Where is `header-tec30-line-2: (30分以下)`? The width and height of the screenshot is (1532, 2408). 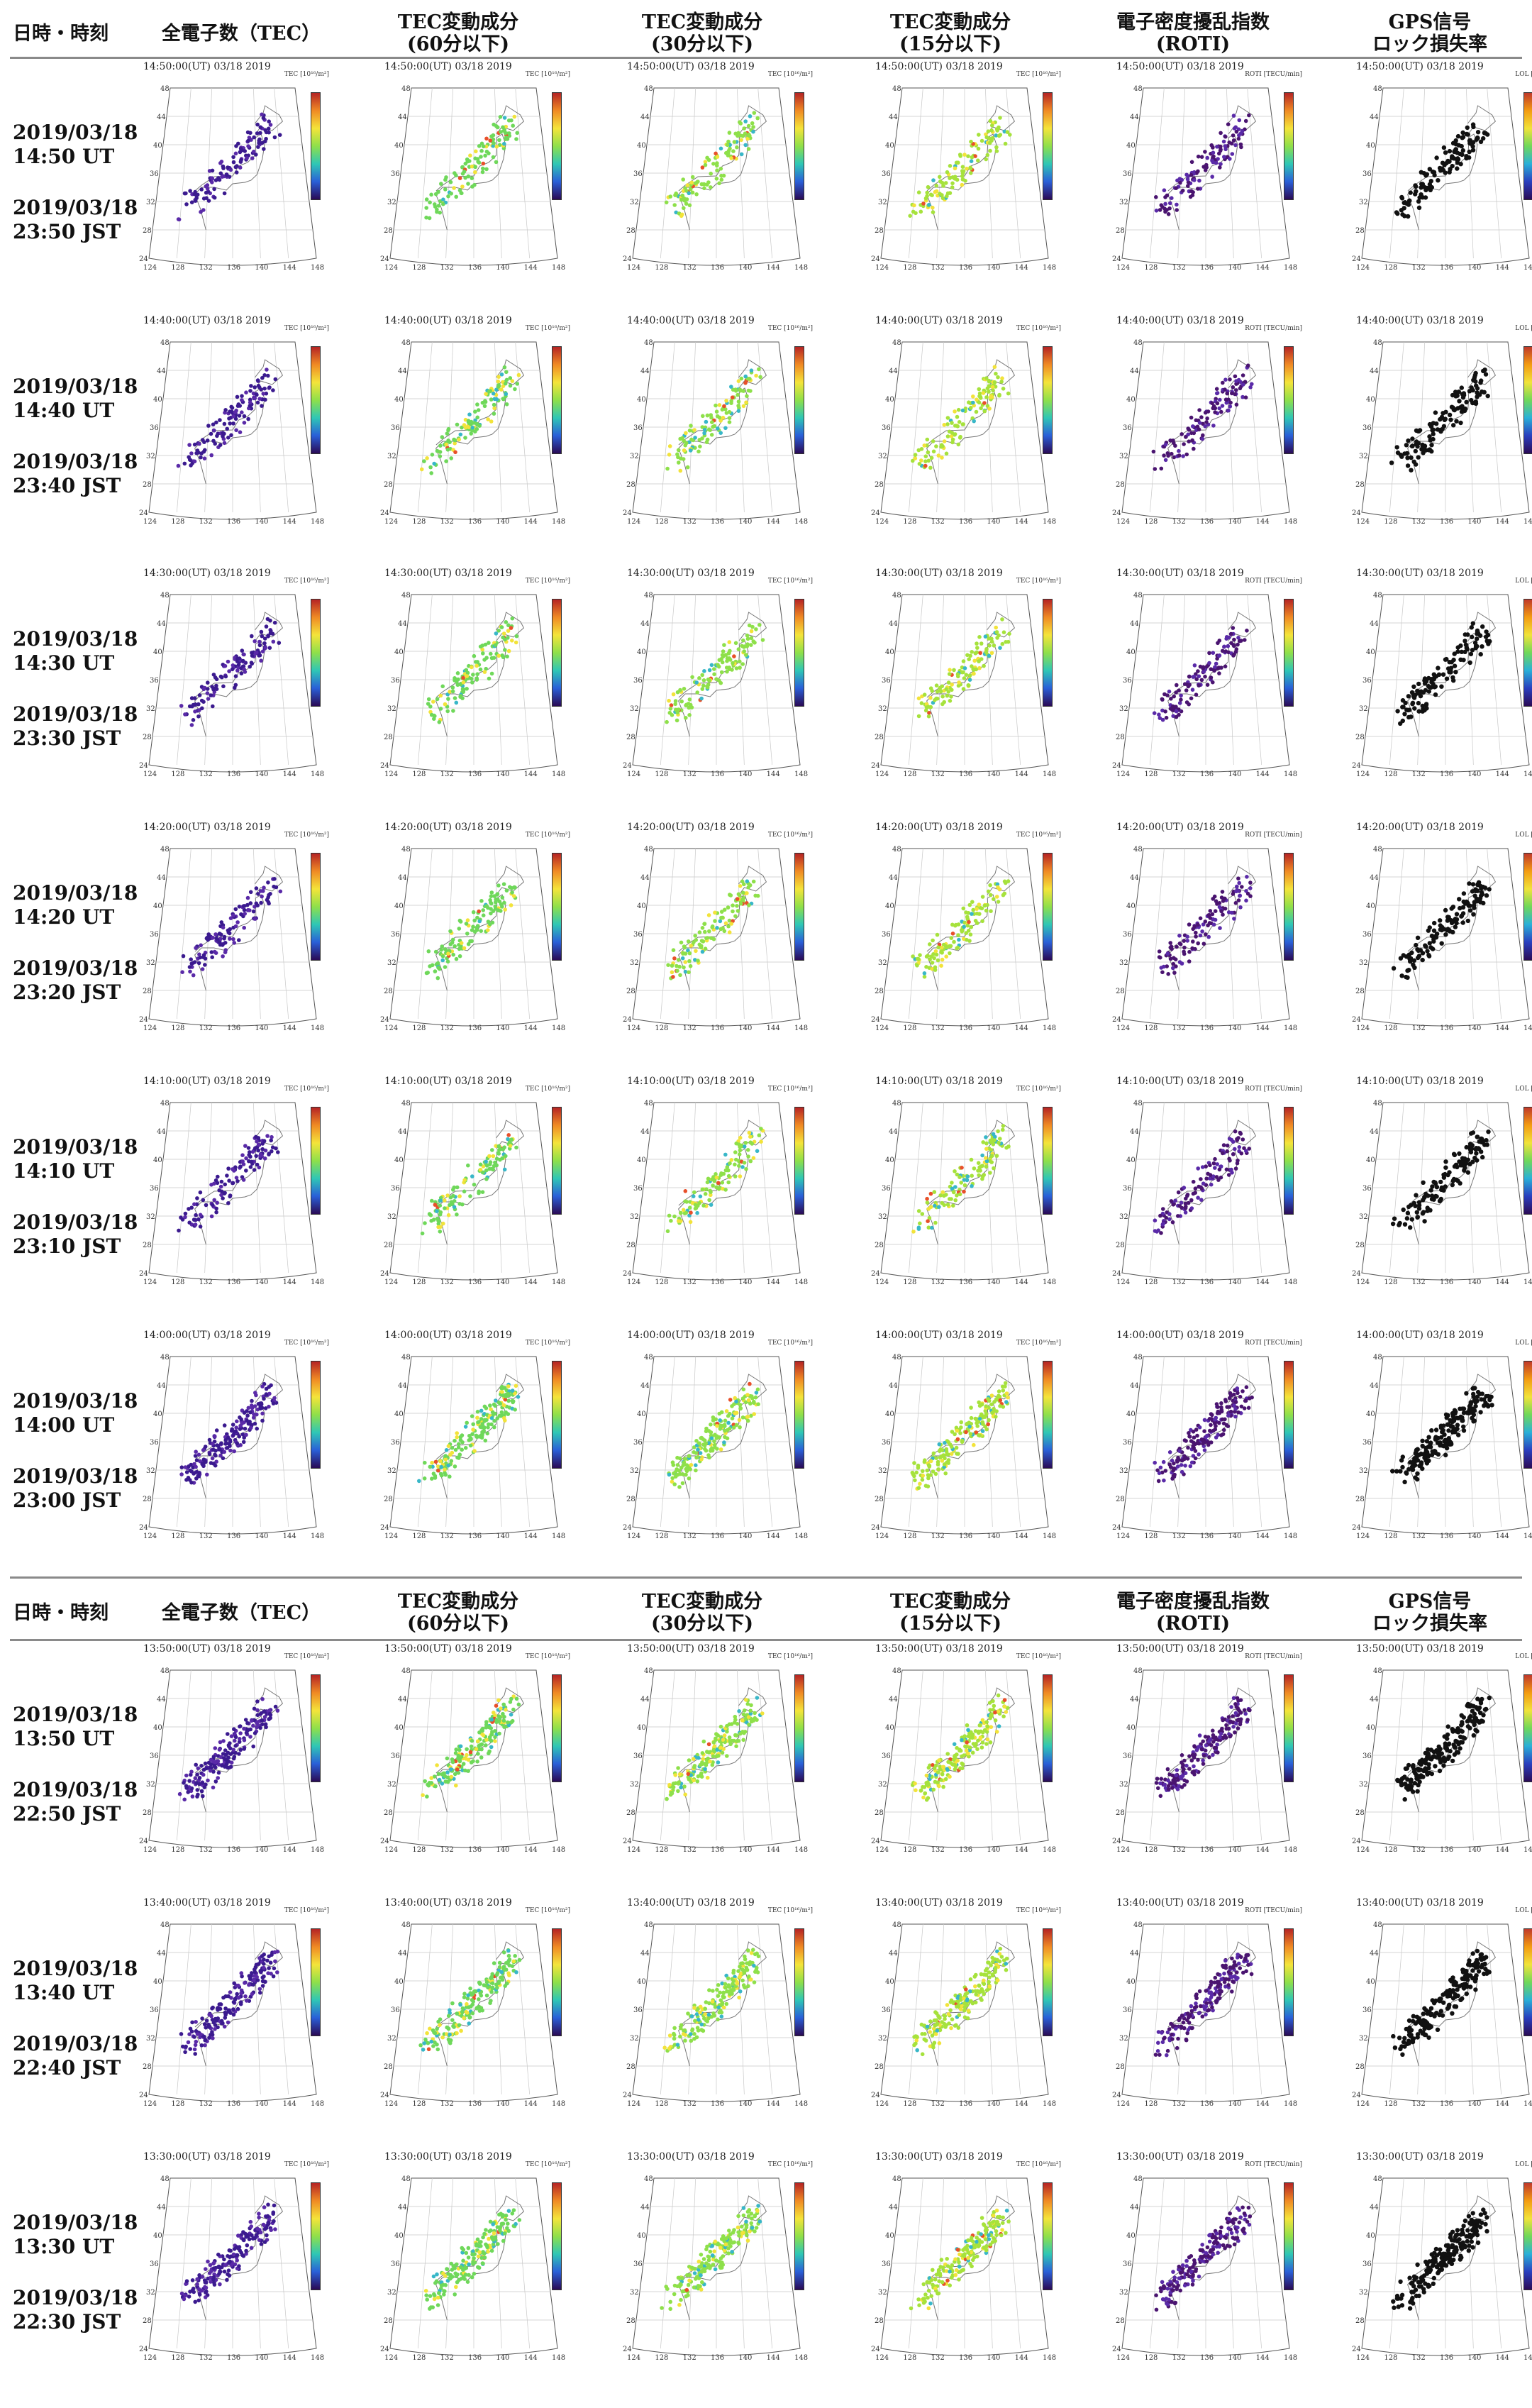
header-tec30-line-2: (30分以下) is located at coordinates (702, 44).